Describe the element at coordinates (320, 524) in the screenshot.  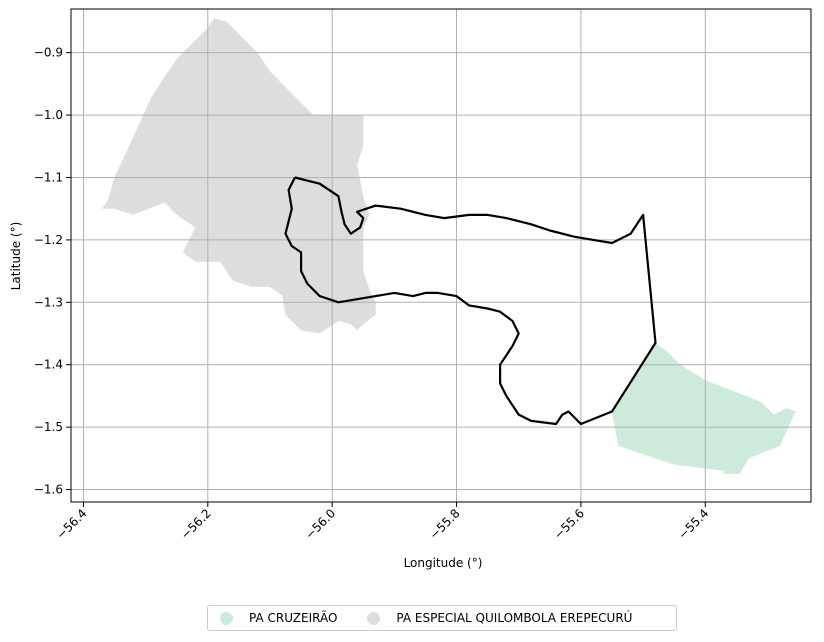
I see `x-tick-label: −56.0` at that location.